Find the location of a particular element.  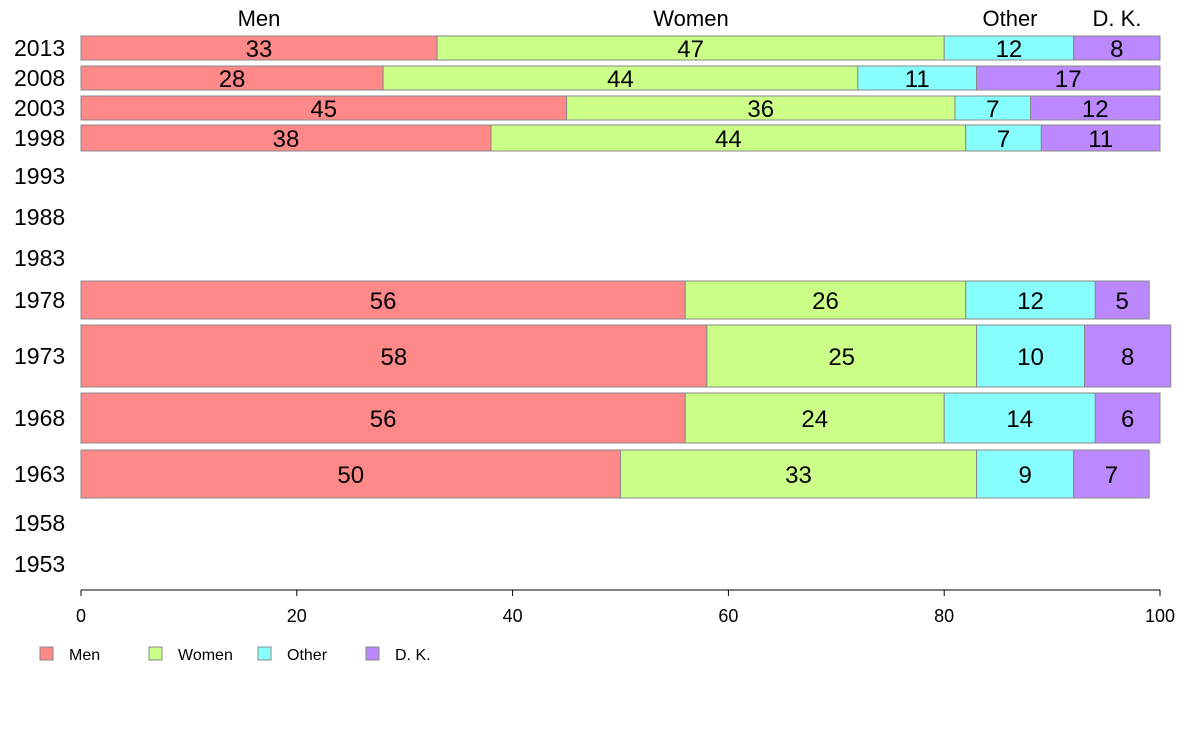

data-label-men-1963: 50 is located at coordinates (350, 475).